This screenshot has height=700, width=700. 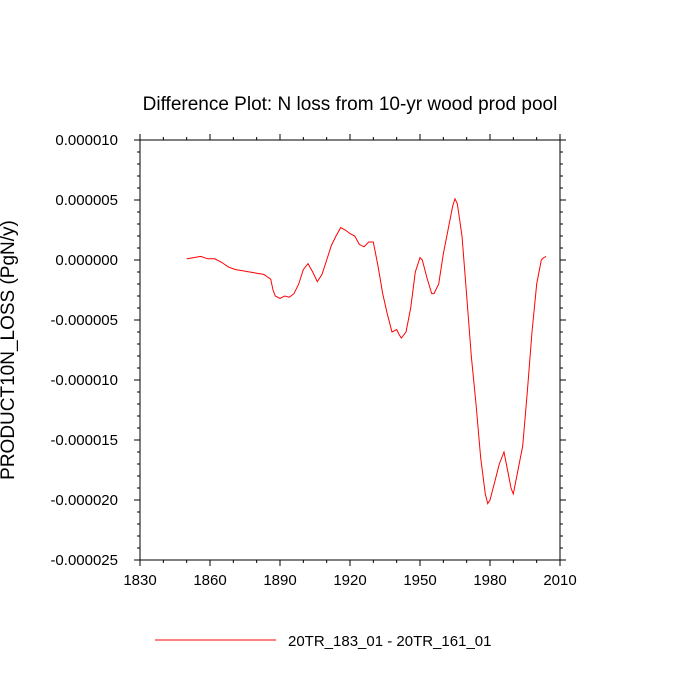 What do you see at coordinates (9, 350) in the screenshot?
I see `y-axis-label: PRODUCT10N_LOSS (PgN/y)` at bounding box center [9, 350].